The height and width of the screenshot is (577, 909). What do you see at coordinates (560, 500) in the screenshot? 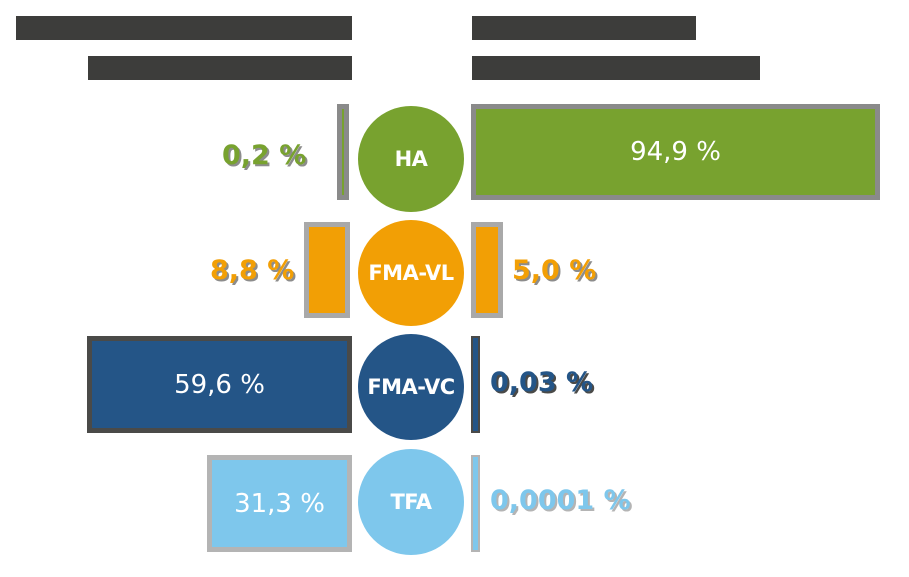
I see `right-value-label: 0,0001 %` at bounding box center [560, 500].